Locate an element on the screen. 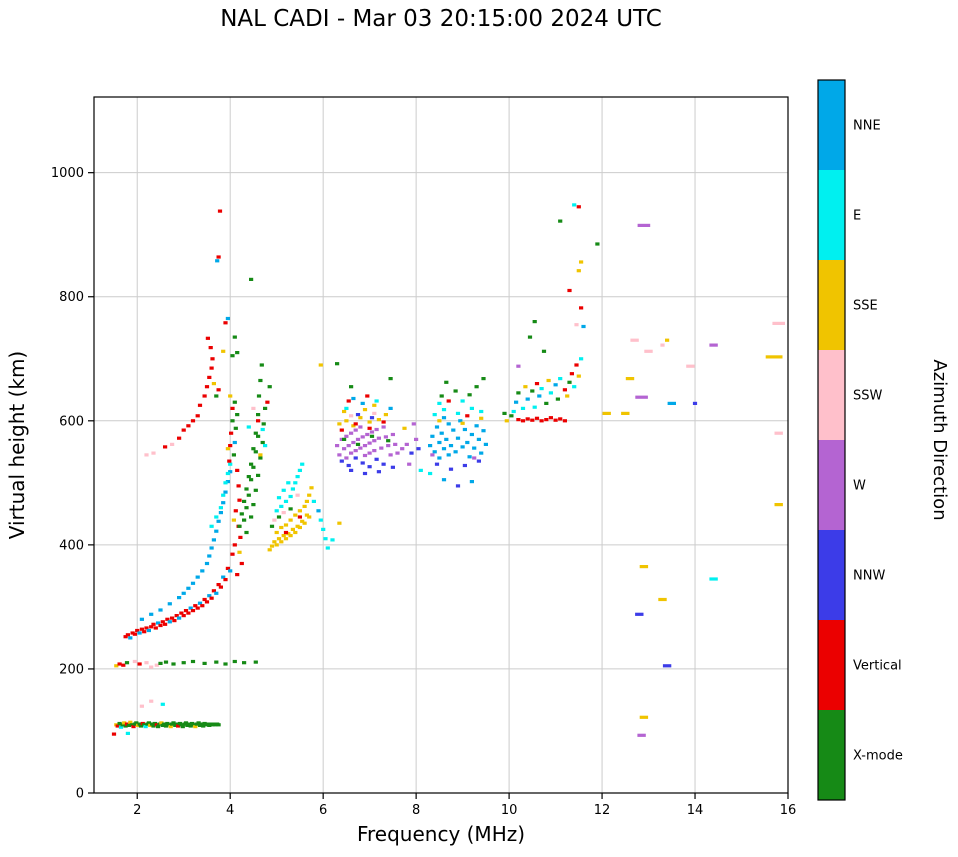 Image resolution: width=958 pixels, height=857 pixels. y-tick-label: 0 is located at coordinates (80, 794).